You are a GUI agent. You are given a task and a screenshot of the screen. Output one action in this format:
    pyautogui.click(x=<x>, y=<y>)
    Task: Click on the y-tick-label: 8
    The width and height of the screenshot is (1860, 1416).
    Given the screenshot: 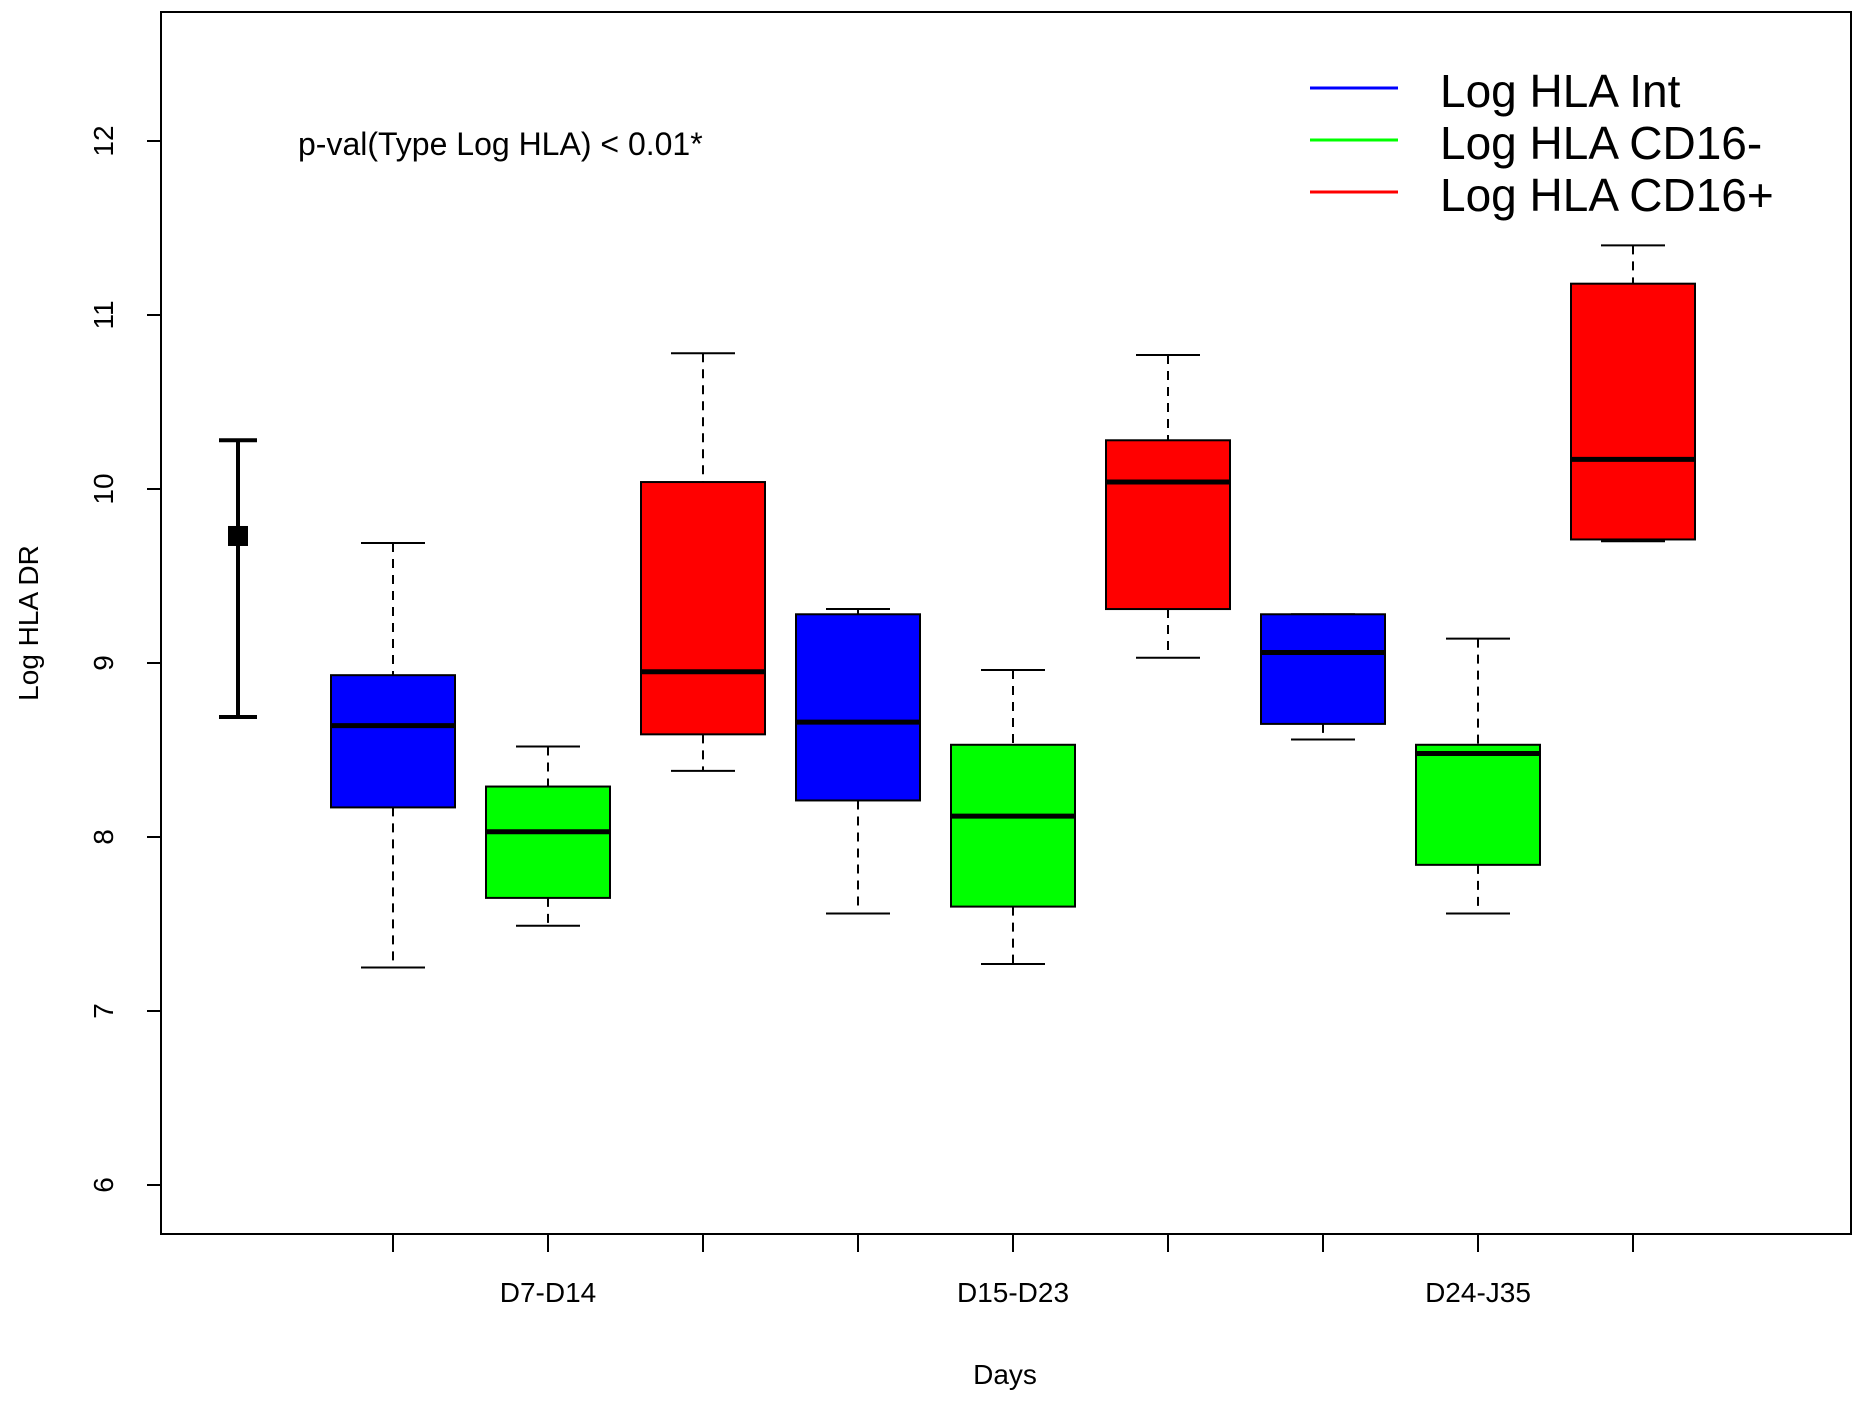 What is the action you would take?
    pyautogui.click(x=103, y=837)
    